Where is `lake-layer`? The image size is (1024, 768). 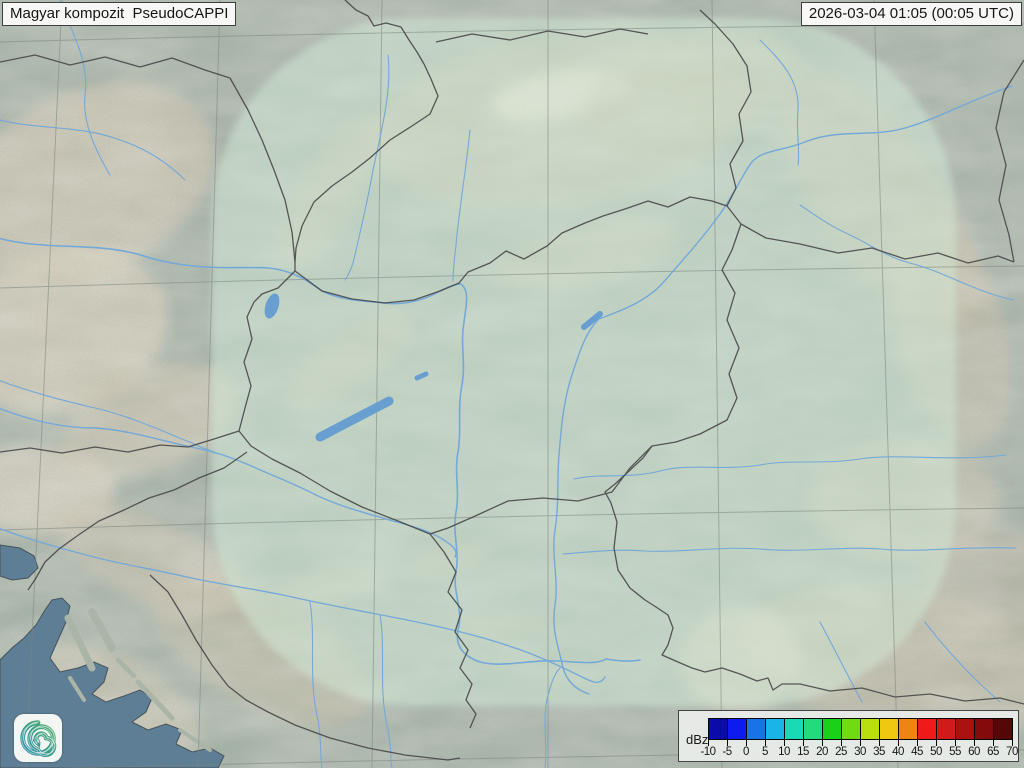
lake-layer is located at coordinates (433, 367).